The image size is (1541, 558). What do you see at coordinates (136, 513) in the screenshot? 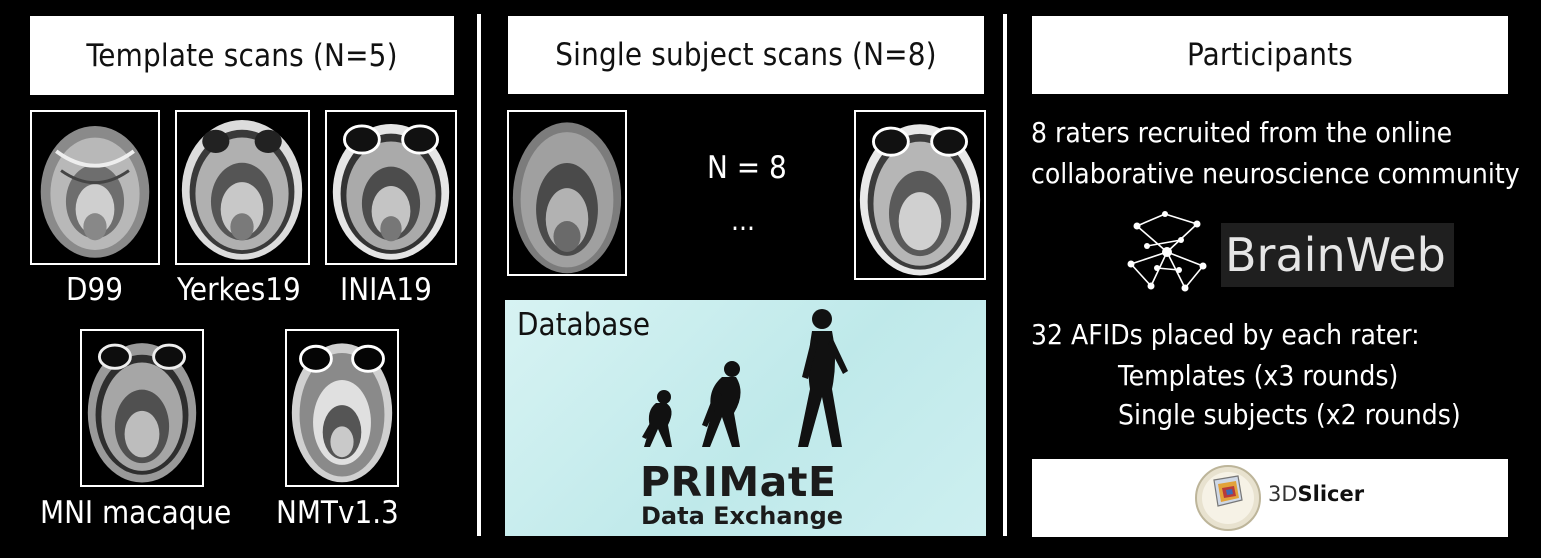
I see `scan-label-mni-macaque: MNI macaque` at bounding box center [136, 513].